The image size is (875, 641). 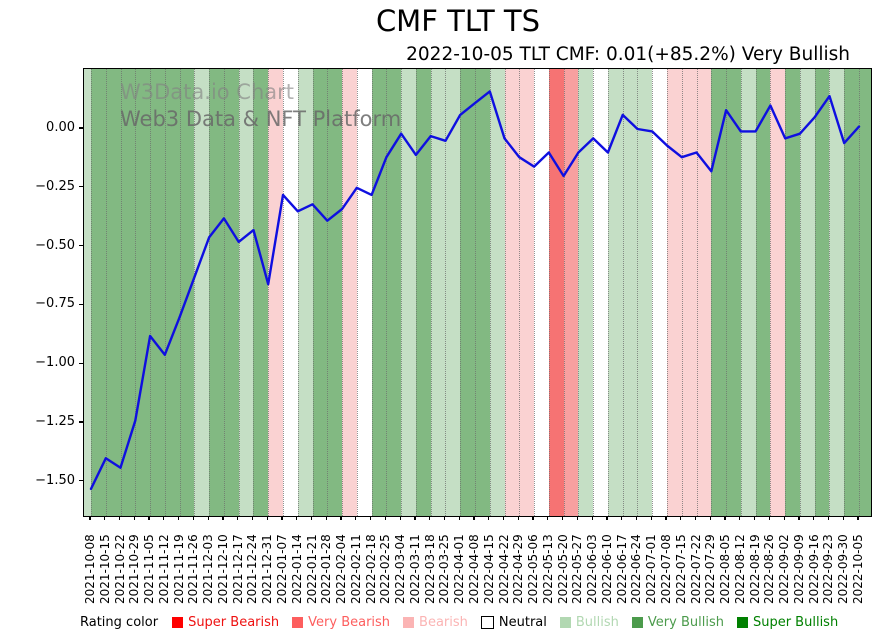 What do you see at coordinates (695, 569) in the screenshot?
I see `x-tick-label: 2022-07-22` at bounding box center [695, 569].